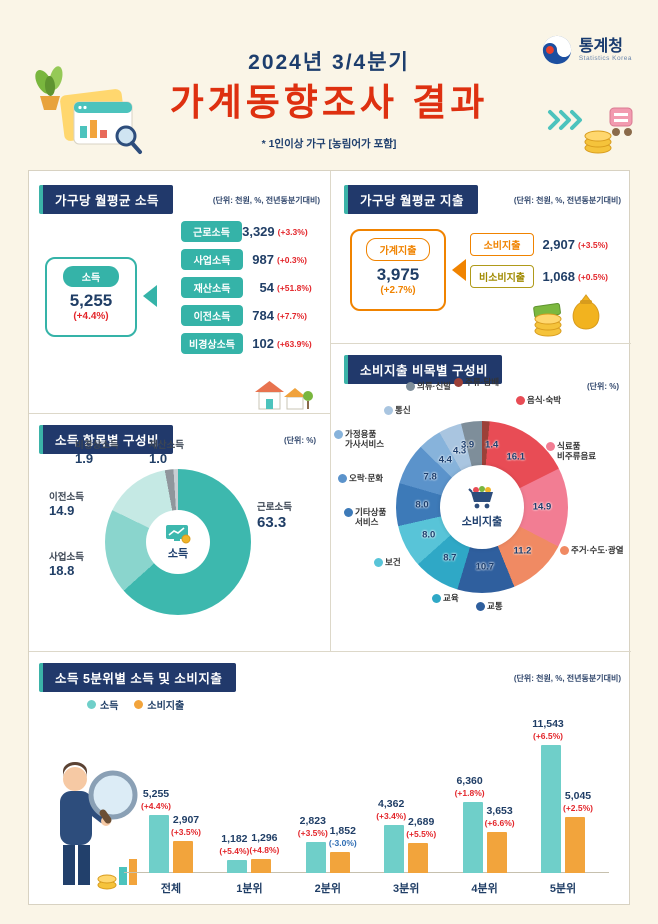 This screenshot has width=658, height=924. Describe the element at coordinates (558, 244) in the screenshot. I see `row-value: 2,907` at that location.